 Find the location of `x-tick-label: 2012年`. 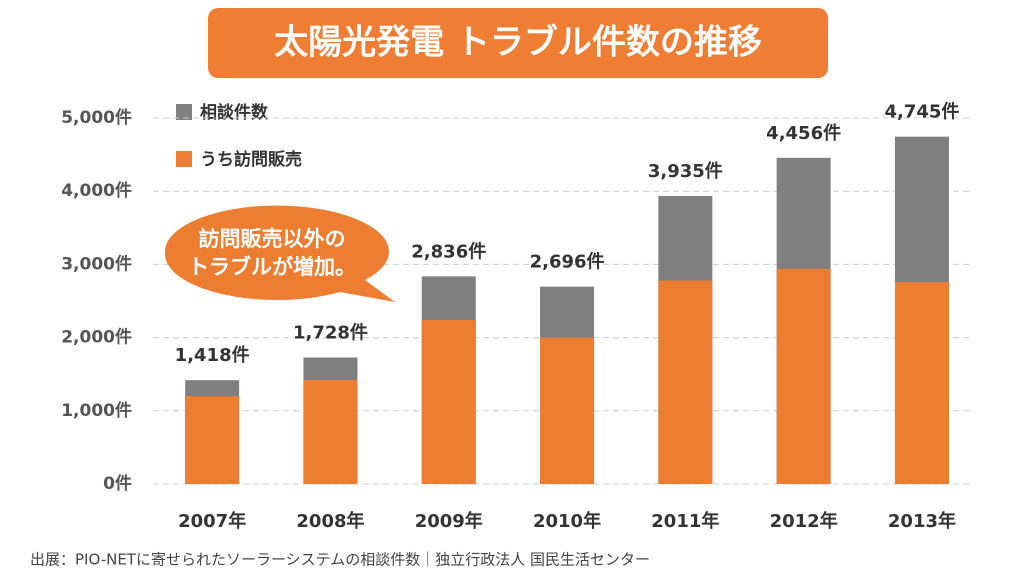

x-tick-label: 2012年 is located at coordinates (804, 521).